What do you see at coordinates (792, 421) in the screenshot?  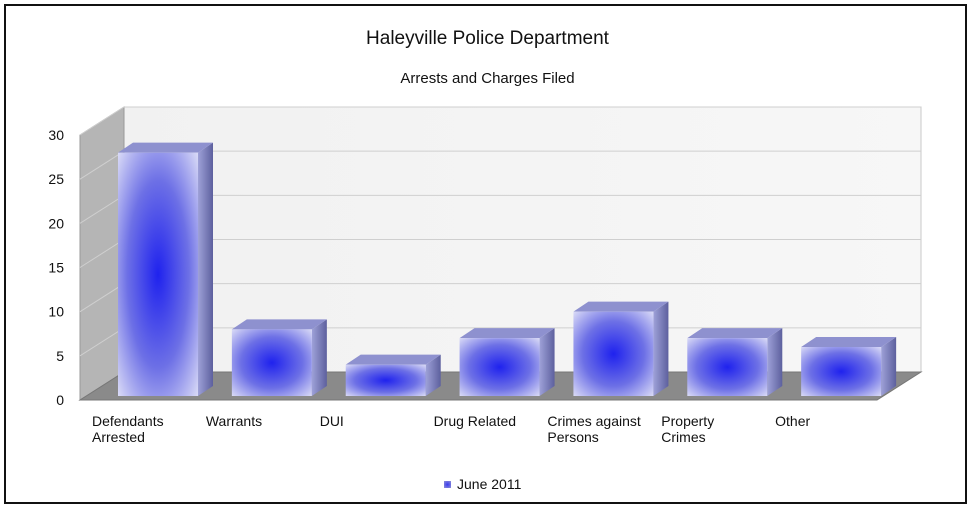 I see `x-tick-label: Other` at bounding box center [792, 421].